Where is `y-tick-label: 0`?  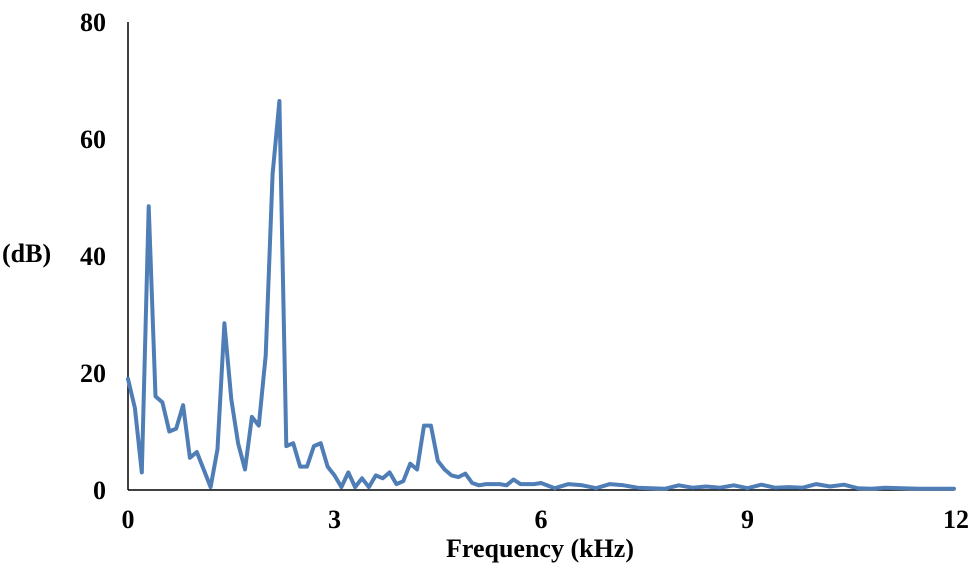 y-tick-label: 0 is located at coordinates (99, 490).